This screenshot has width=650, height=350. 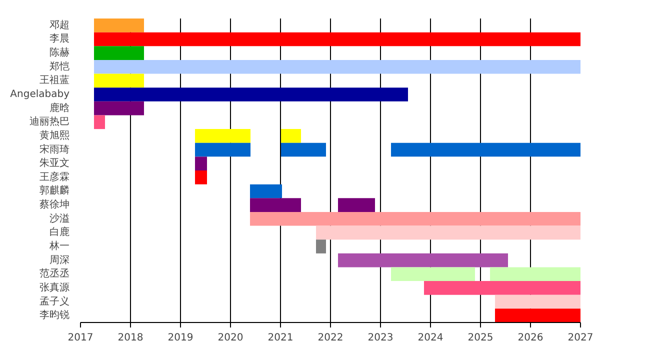 I want to click on y-tick-label: 朱亚文, so click(x=55, y=163).